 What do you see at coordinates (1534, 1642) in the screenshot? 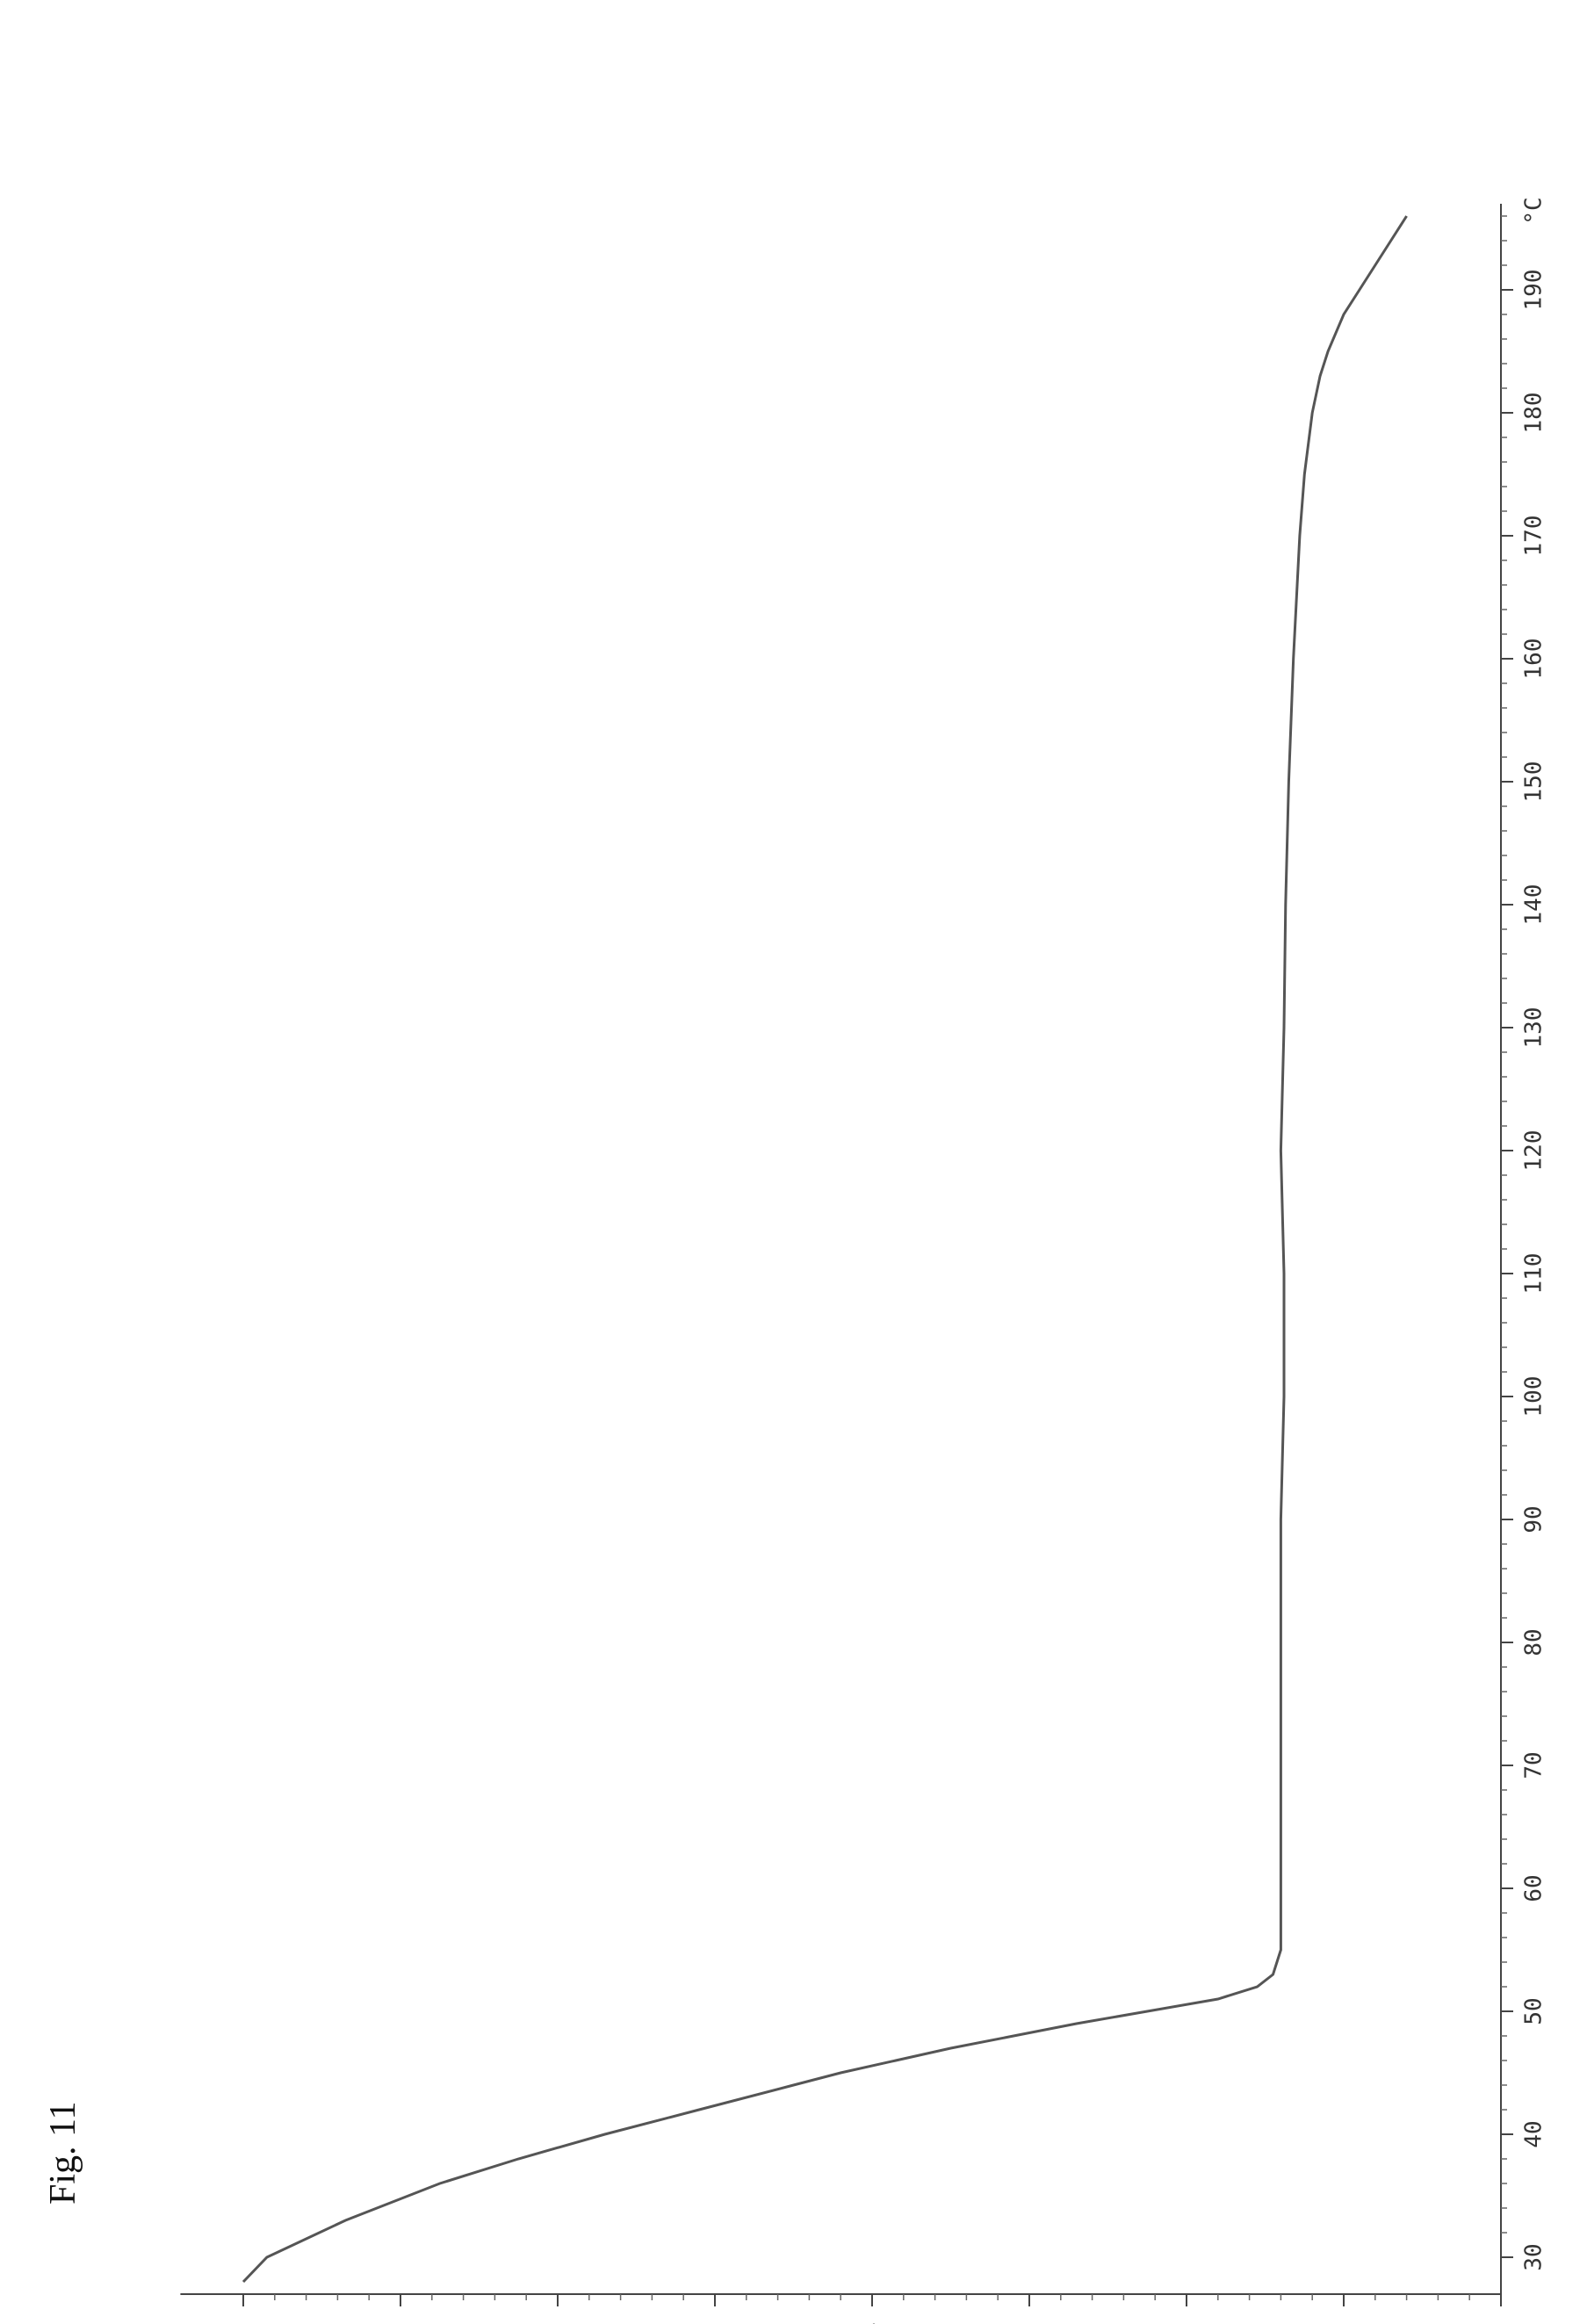
I see `x-tick-label: 80` at bounding box center [1534, 1642].